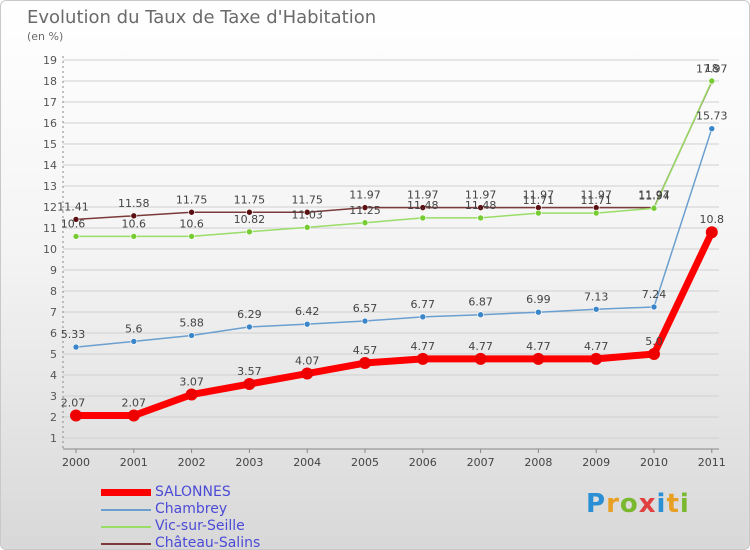 This screenshot has height=550, width=750. Describe the element at coordinates (249, 314) in the screenshot. I see `data-label: 6.29` at that location.